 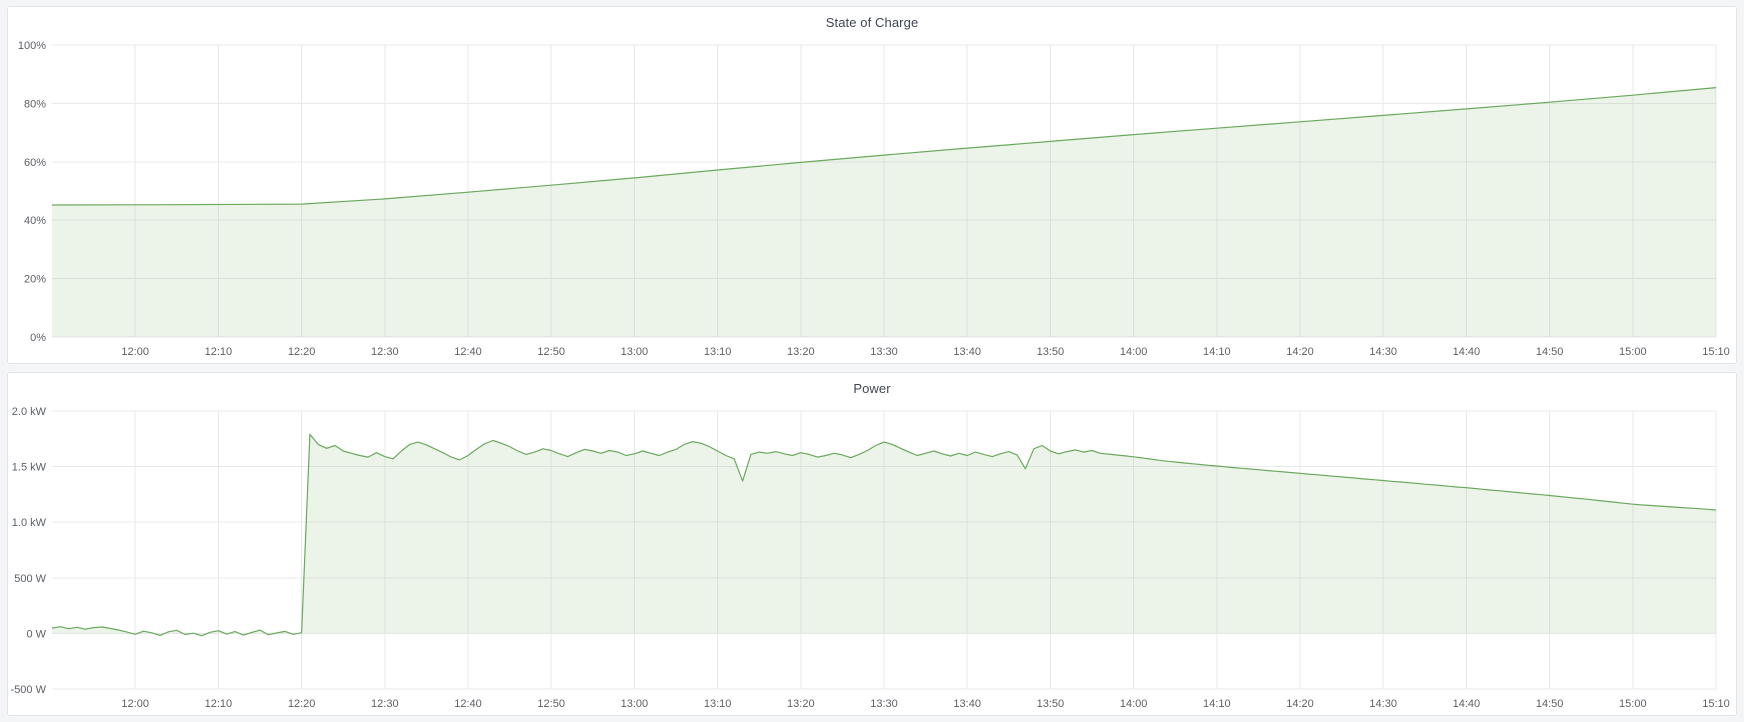 What do you see at coordinates (36, 634) in the screenshot?
I see `svg-text: 0 W` at bounding box center [36, 634].